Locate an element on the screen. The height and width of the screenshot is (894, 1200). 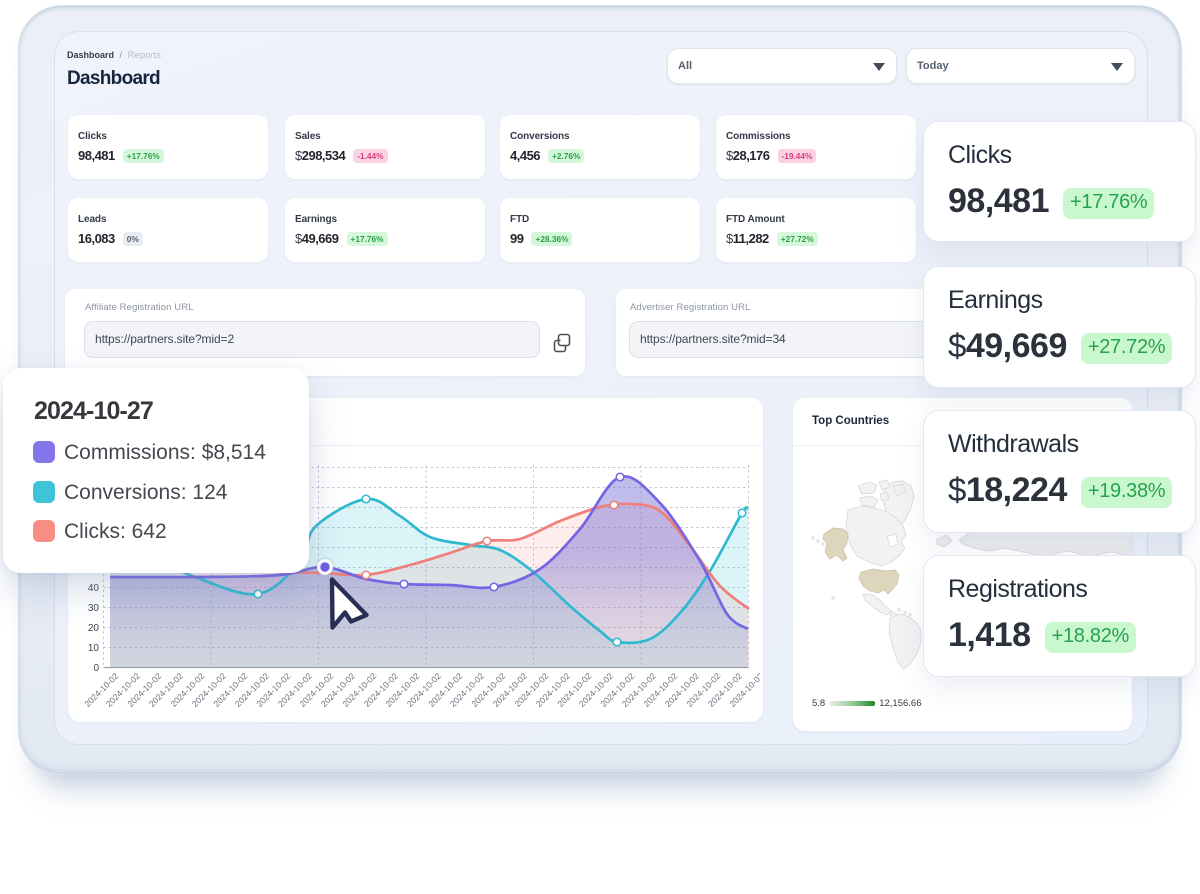
svg-text: 10 is located at coordinates (94, 648).